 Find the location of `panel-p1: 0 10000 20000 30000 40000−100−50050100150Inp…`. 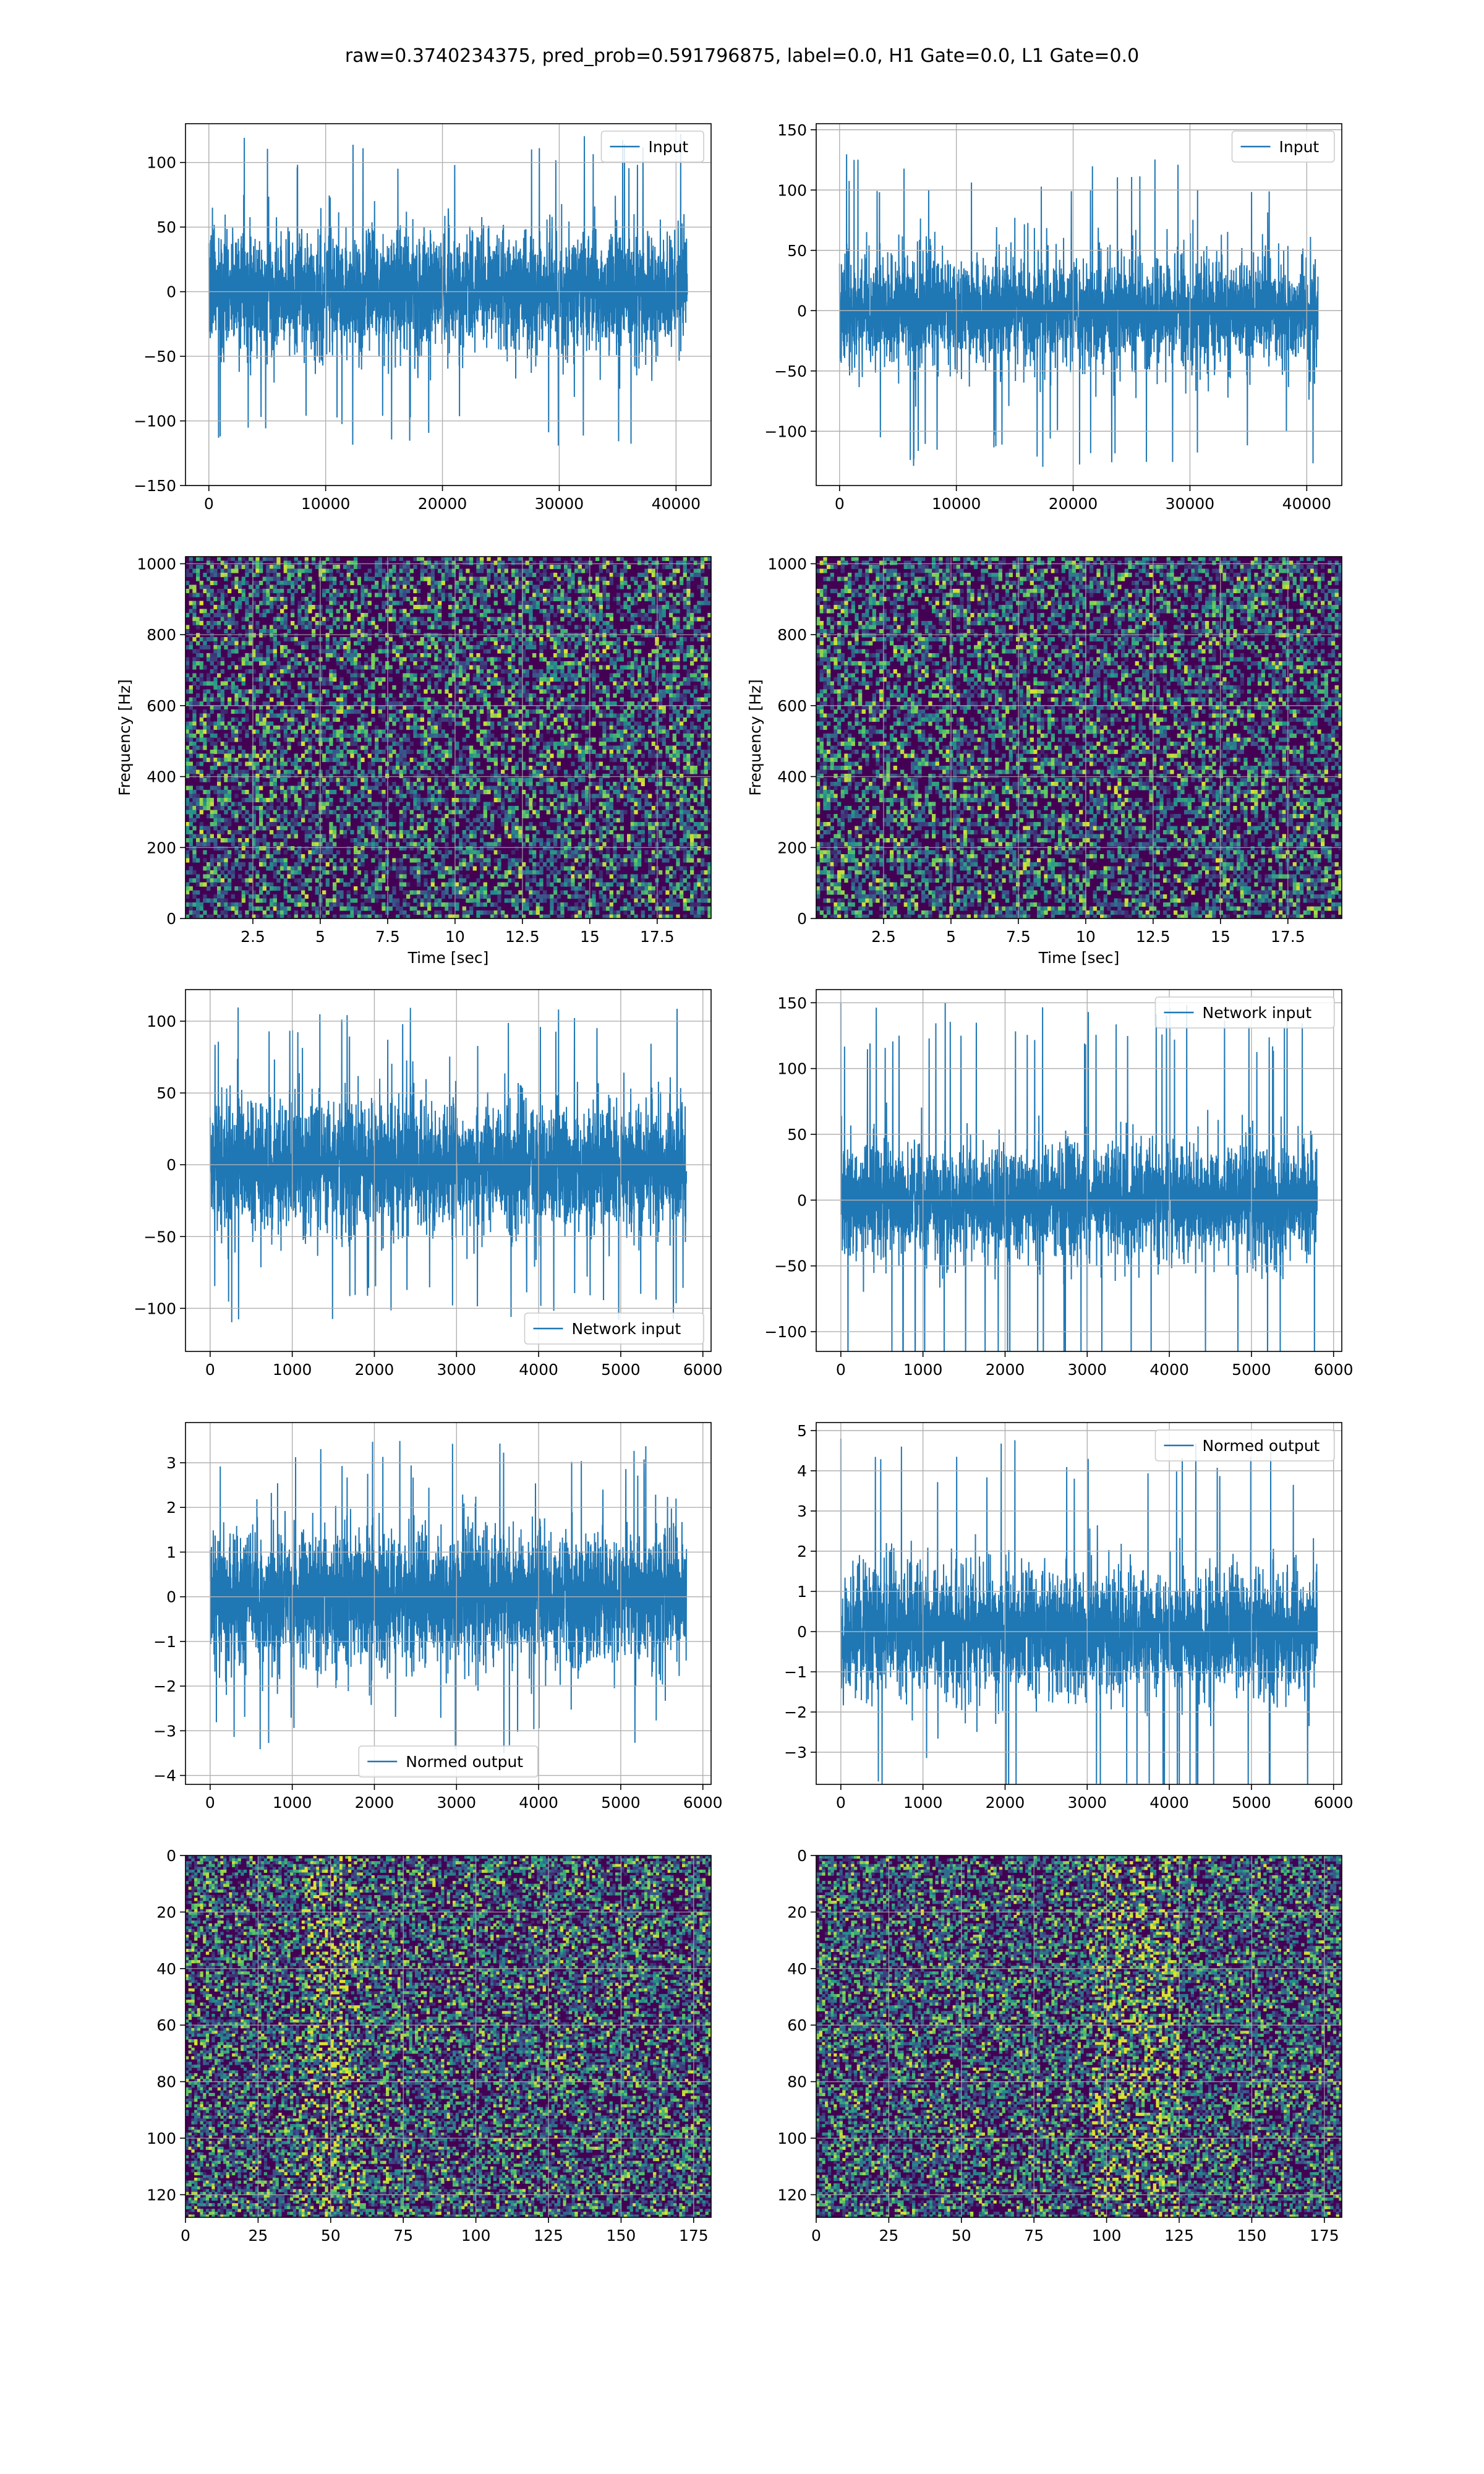

panel-p1: 0 10000 20000 30000 40000−100−50050100150Inp… is located at coordinates (1053, 317).